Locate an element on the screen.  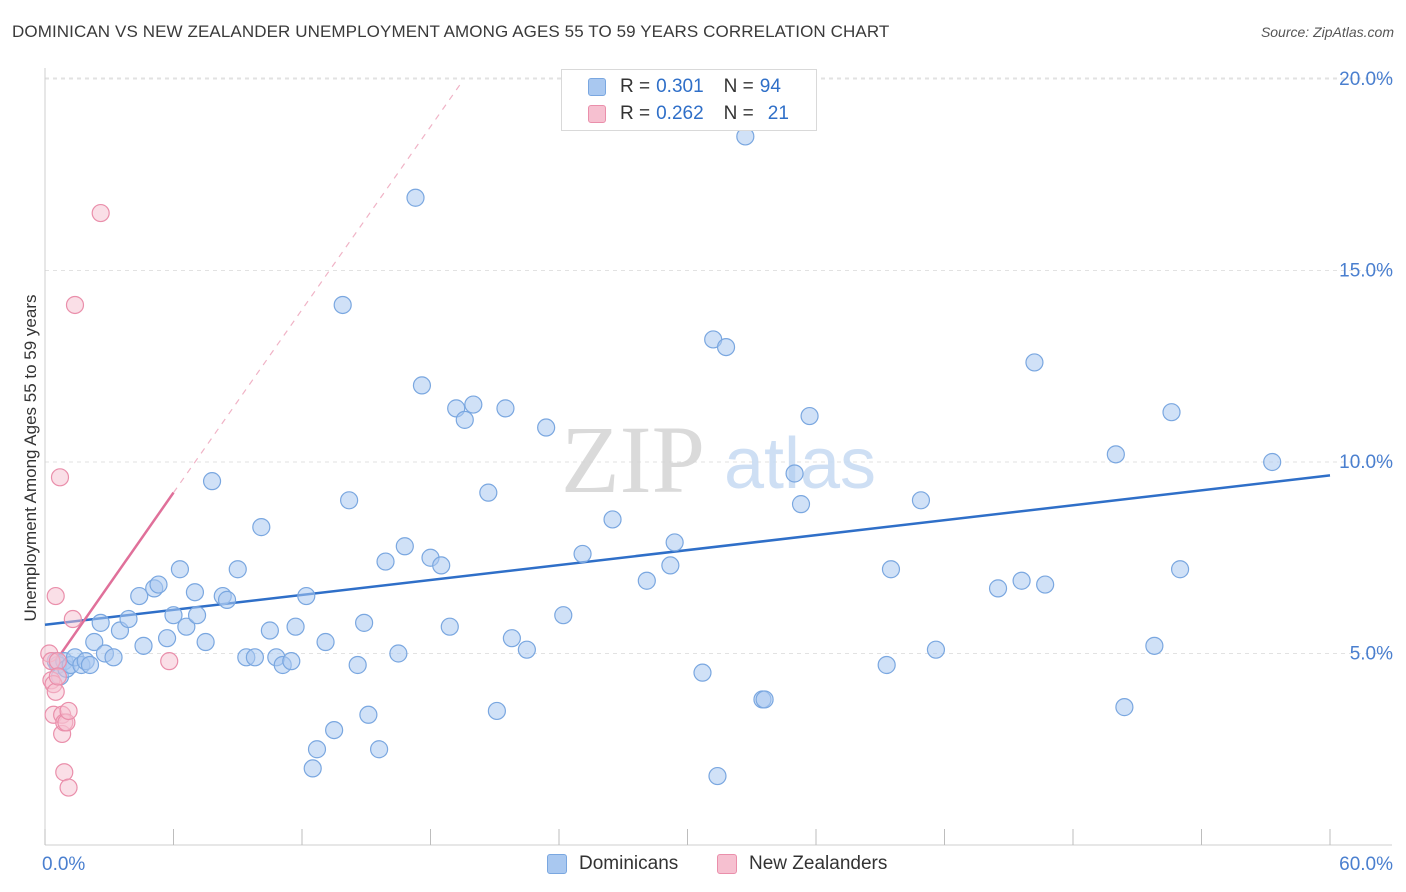
bottom-legend-label: New Zealanders is located at coordinates (818, 863).